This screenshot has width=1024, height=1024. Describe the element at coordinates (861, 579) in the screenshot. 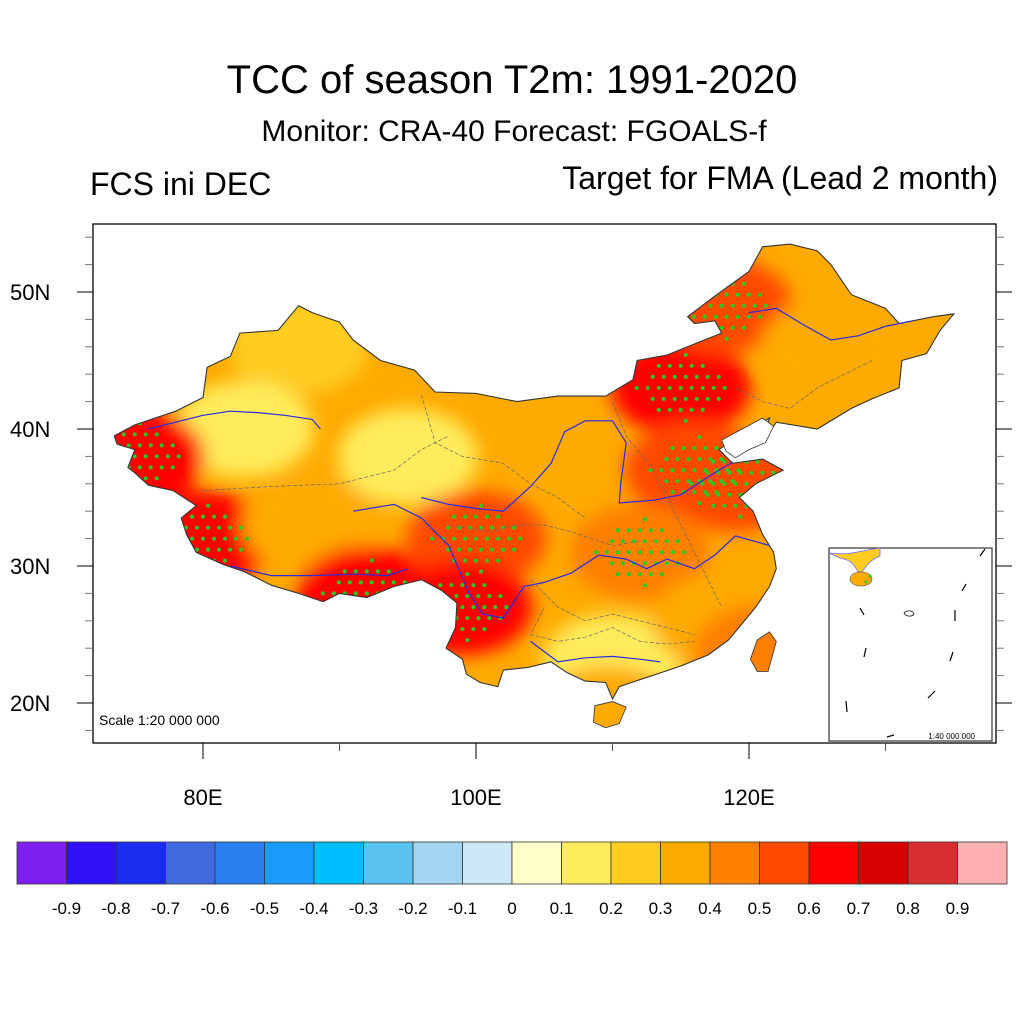

I see `inset-hainan` at that location.